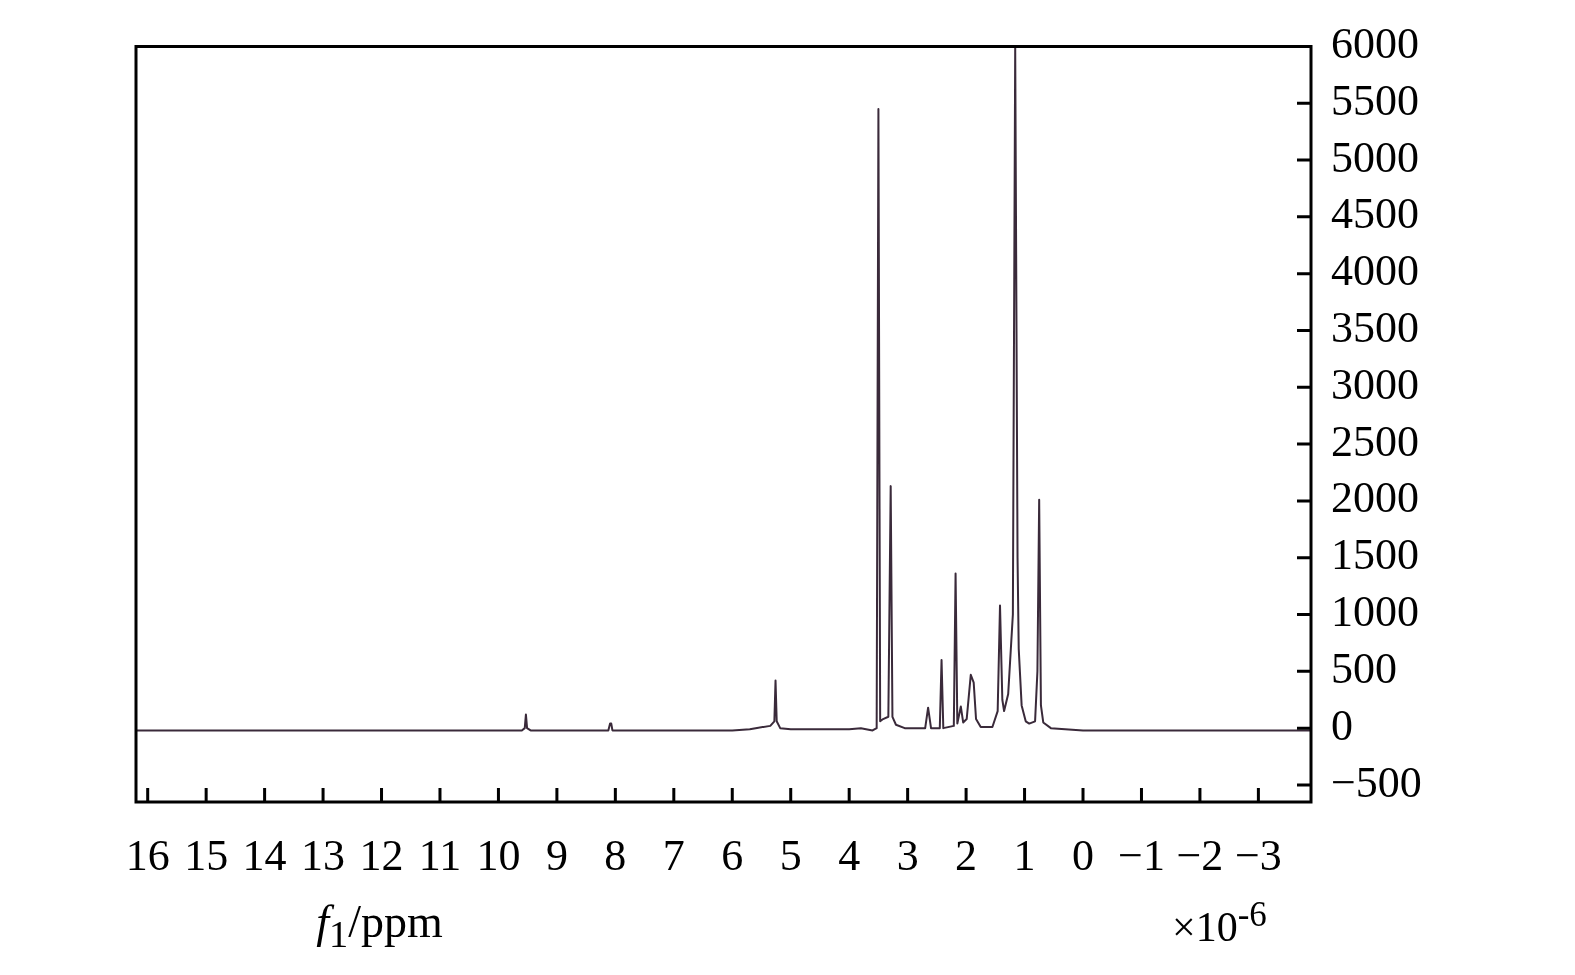 The image size is (1575, 975). I want to click on x-tick-label: −2, so click(1200, 855).